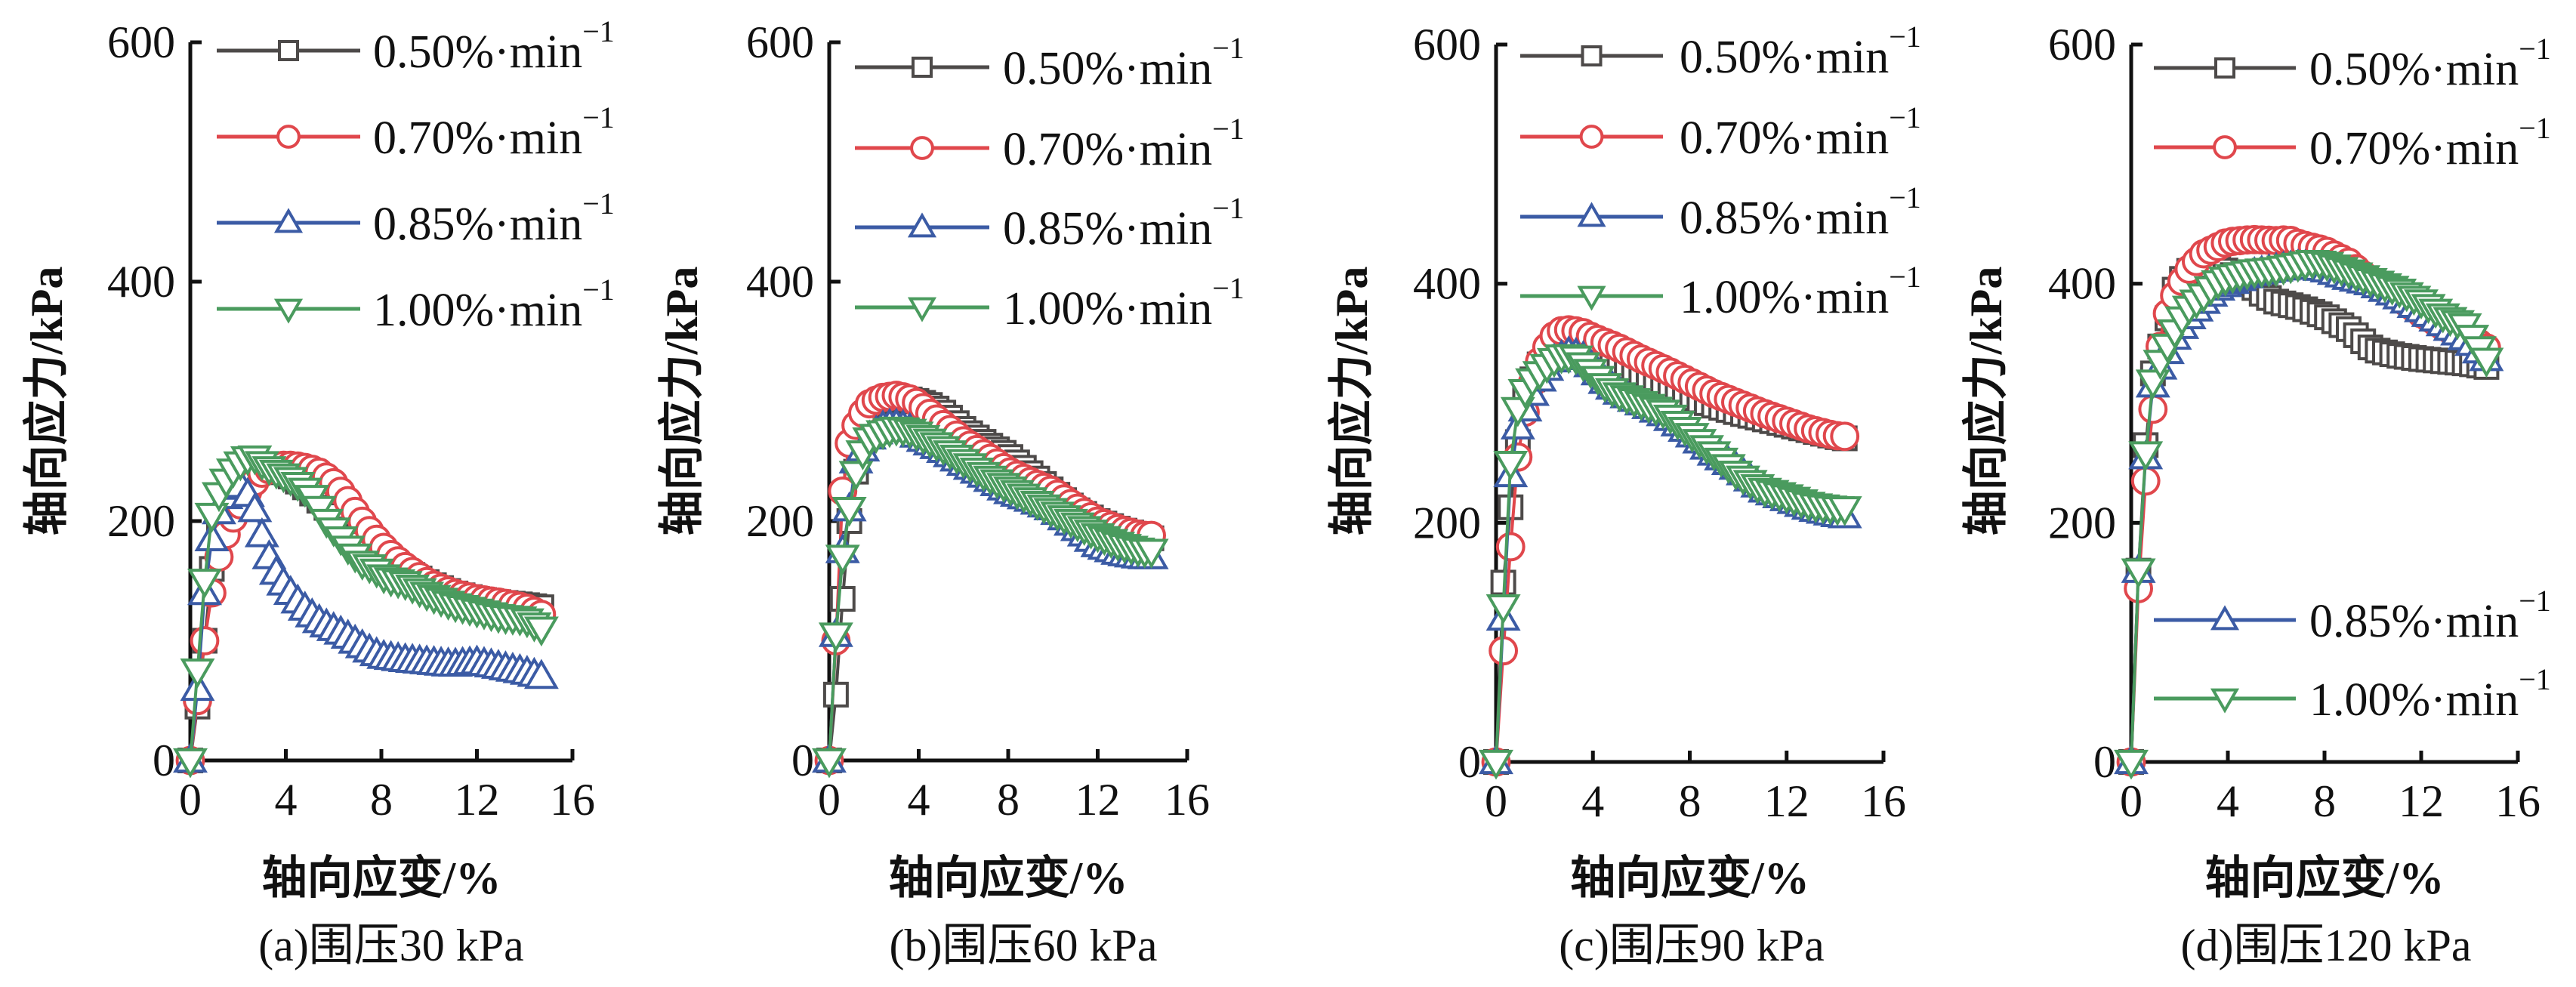 The height and width of the screenshot is (987, 2576). I want to click on legend-label: 0.85%·min−1, so click(1800, 212).